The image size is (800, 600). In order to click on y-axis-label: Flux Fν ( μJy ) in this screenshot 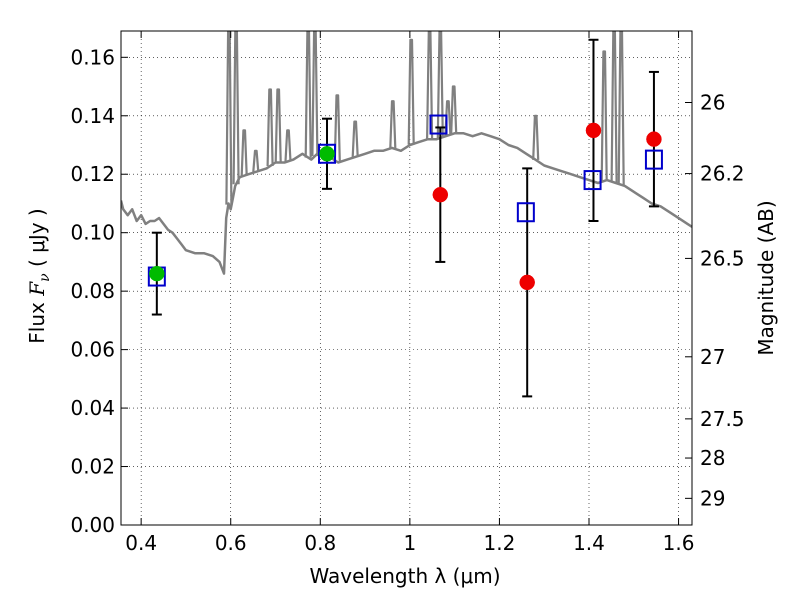, I will do `click(39, 275)`.